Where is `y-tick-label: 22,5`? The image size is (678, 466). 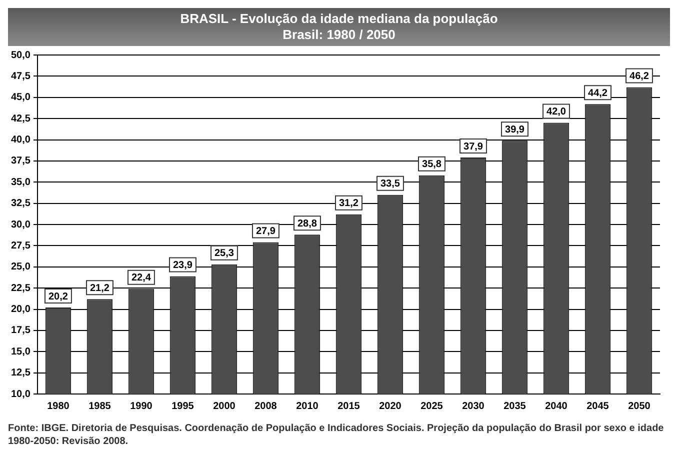
y-tick-label: 22,5 is located at coordinates (20, 288).